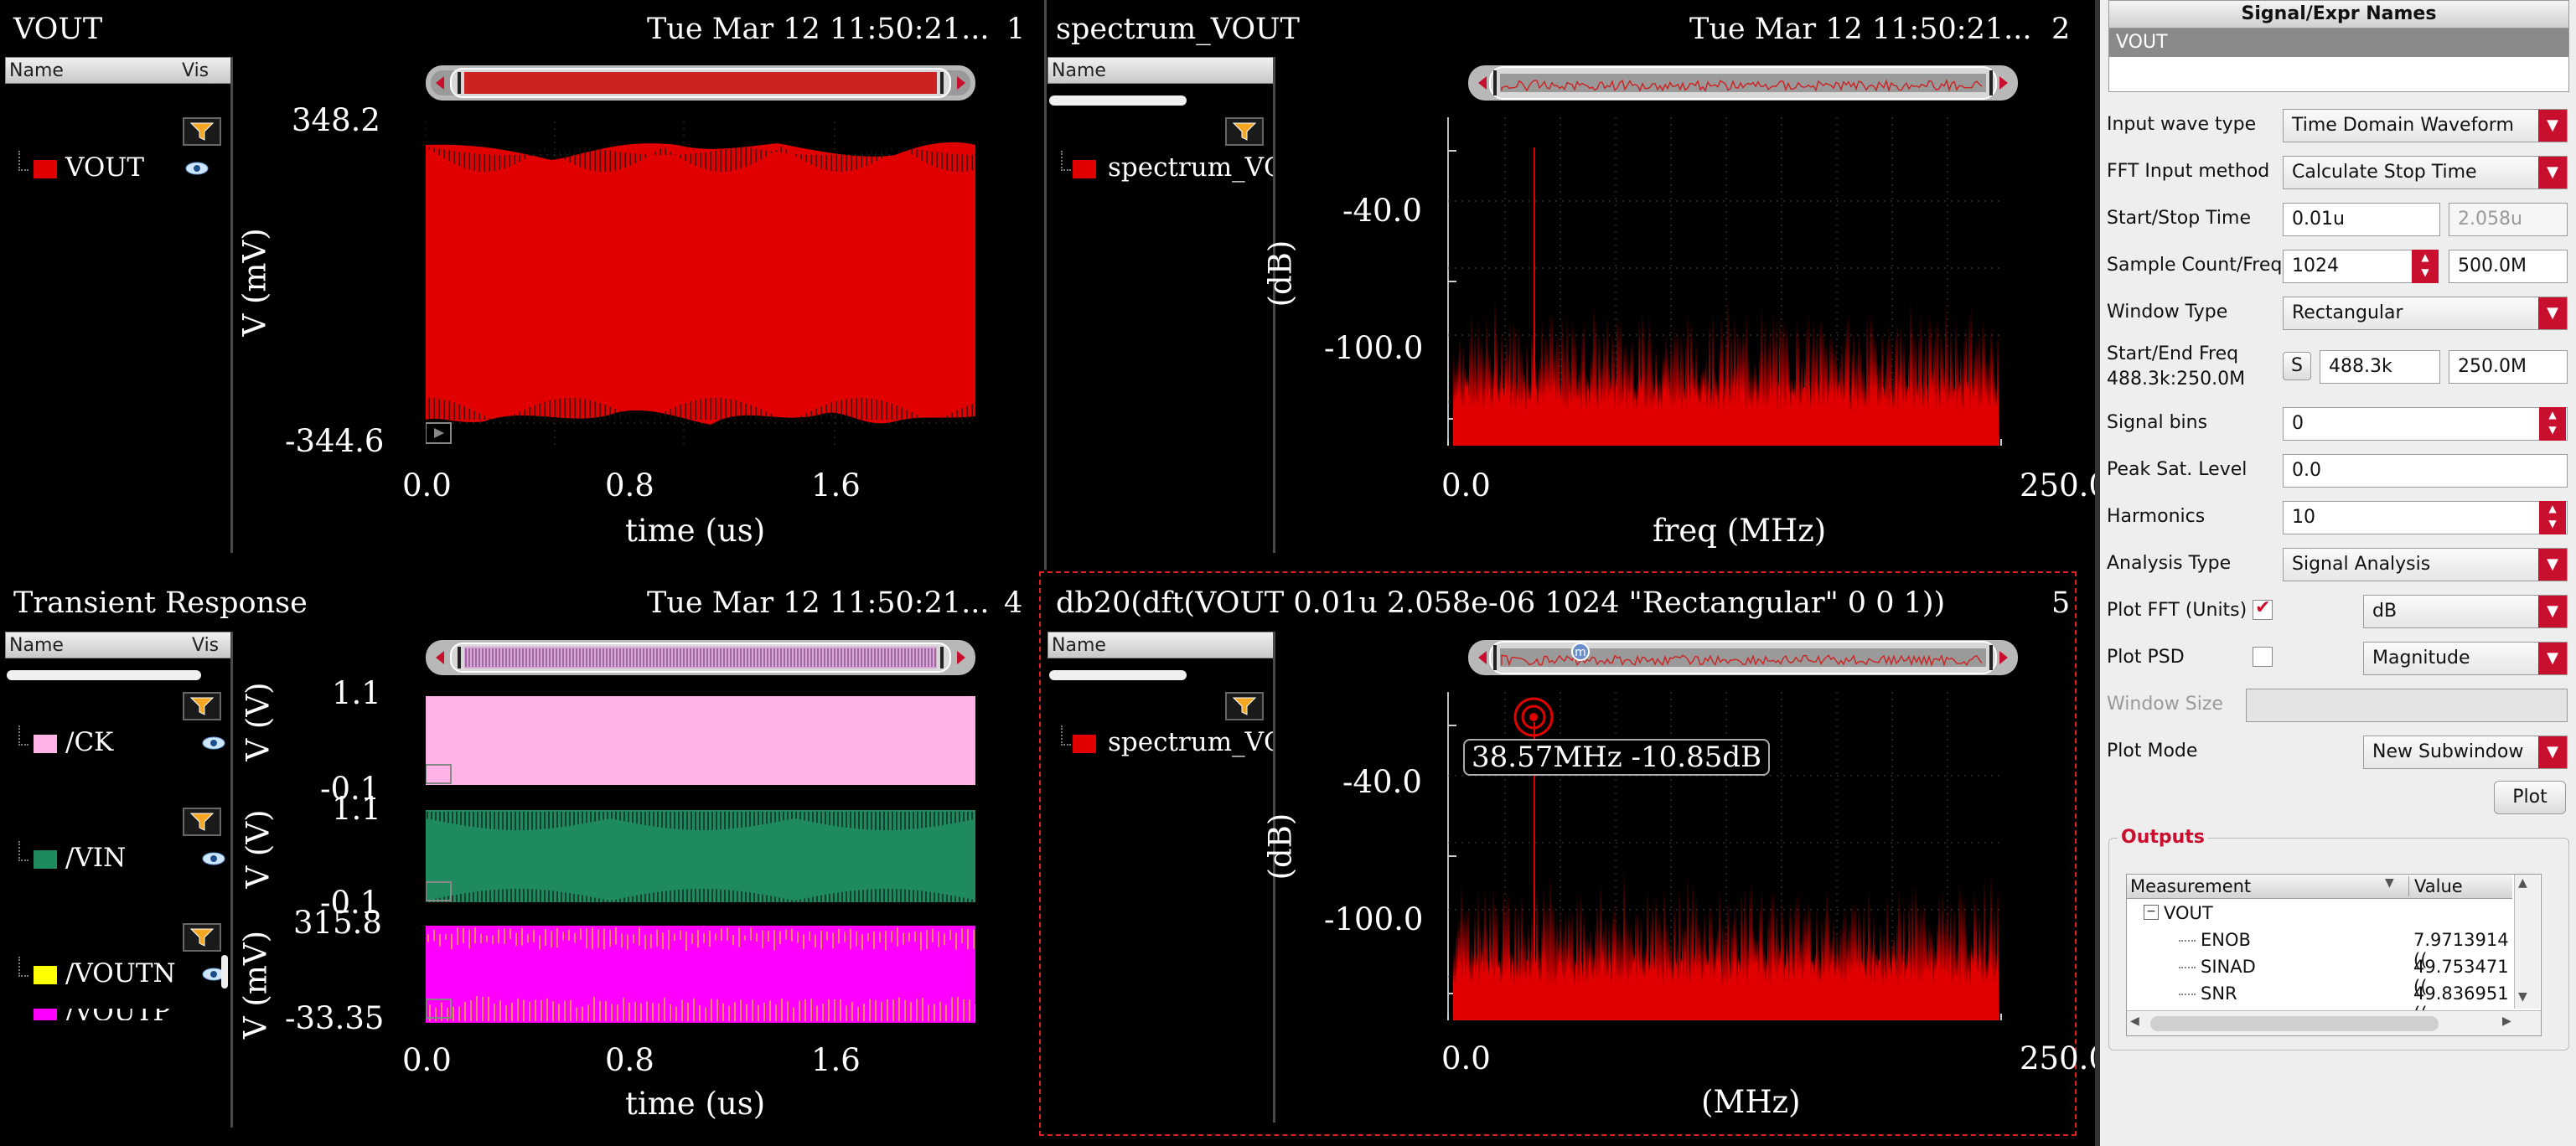 The width and height of the screenshot is (2576, 1146). What do you see at coordinates (335, 441) in the screenshot?
I see `y-tick-bottom: -344.6` at bounding box center [335, 441].